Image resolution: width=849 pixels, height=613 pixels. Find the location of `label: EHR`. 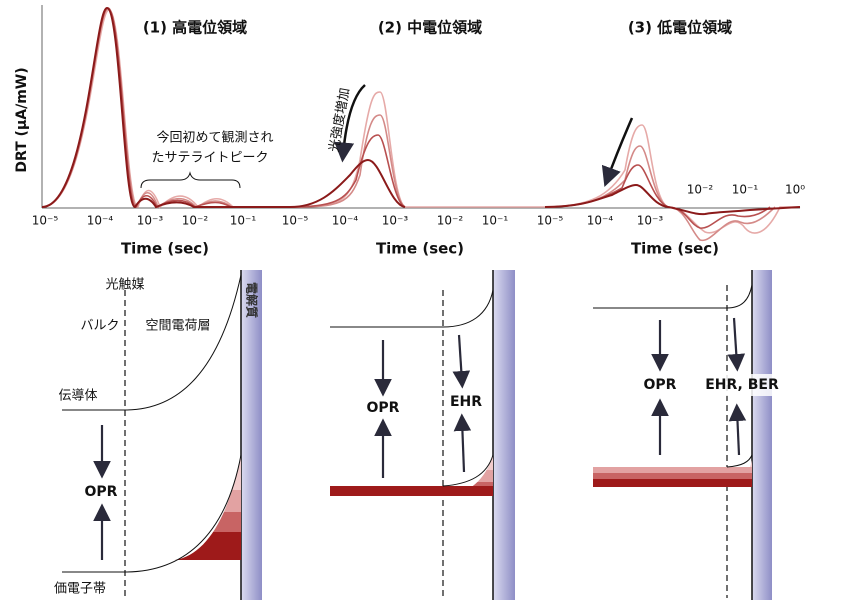

label: EHR is located at coordinates (466, 402).